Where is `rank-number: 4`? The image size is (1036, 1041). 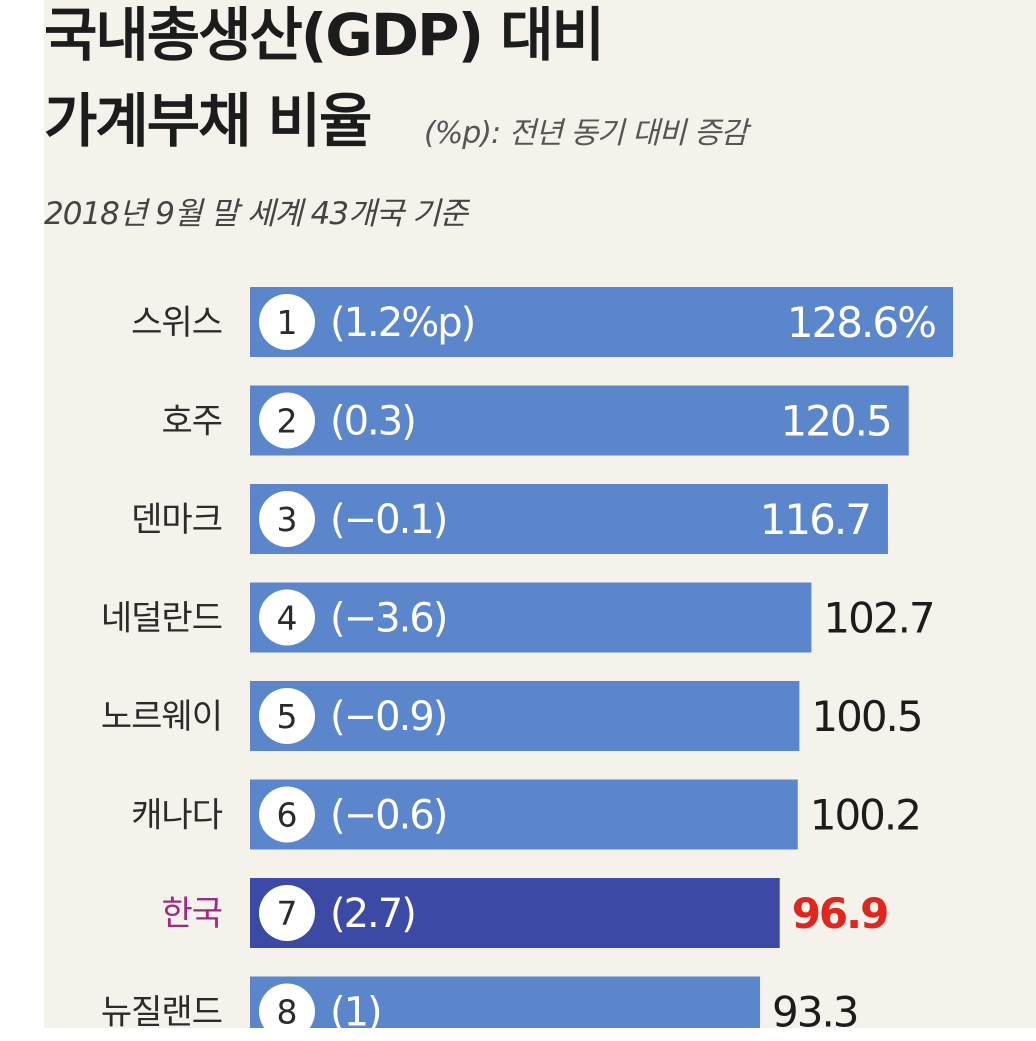 rank-number: 4 is located at coordinates (287, 618).